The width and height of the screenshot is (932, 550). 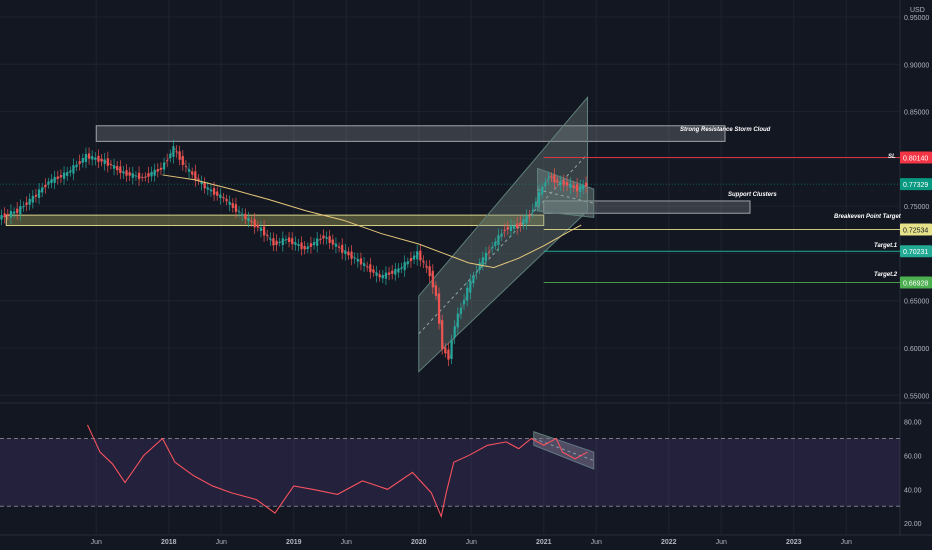 I want to click on target2-label: Target.2, so click(x=886, y=275).